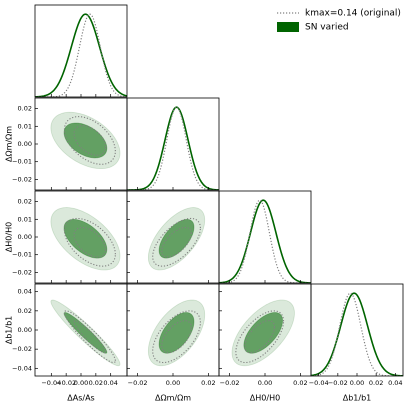 The height and width of the screenshot is (406, 407). I want to click on x-axis-label: Δb1/b1, so click(357, 398).